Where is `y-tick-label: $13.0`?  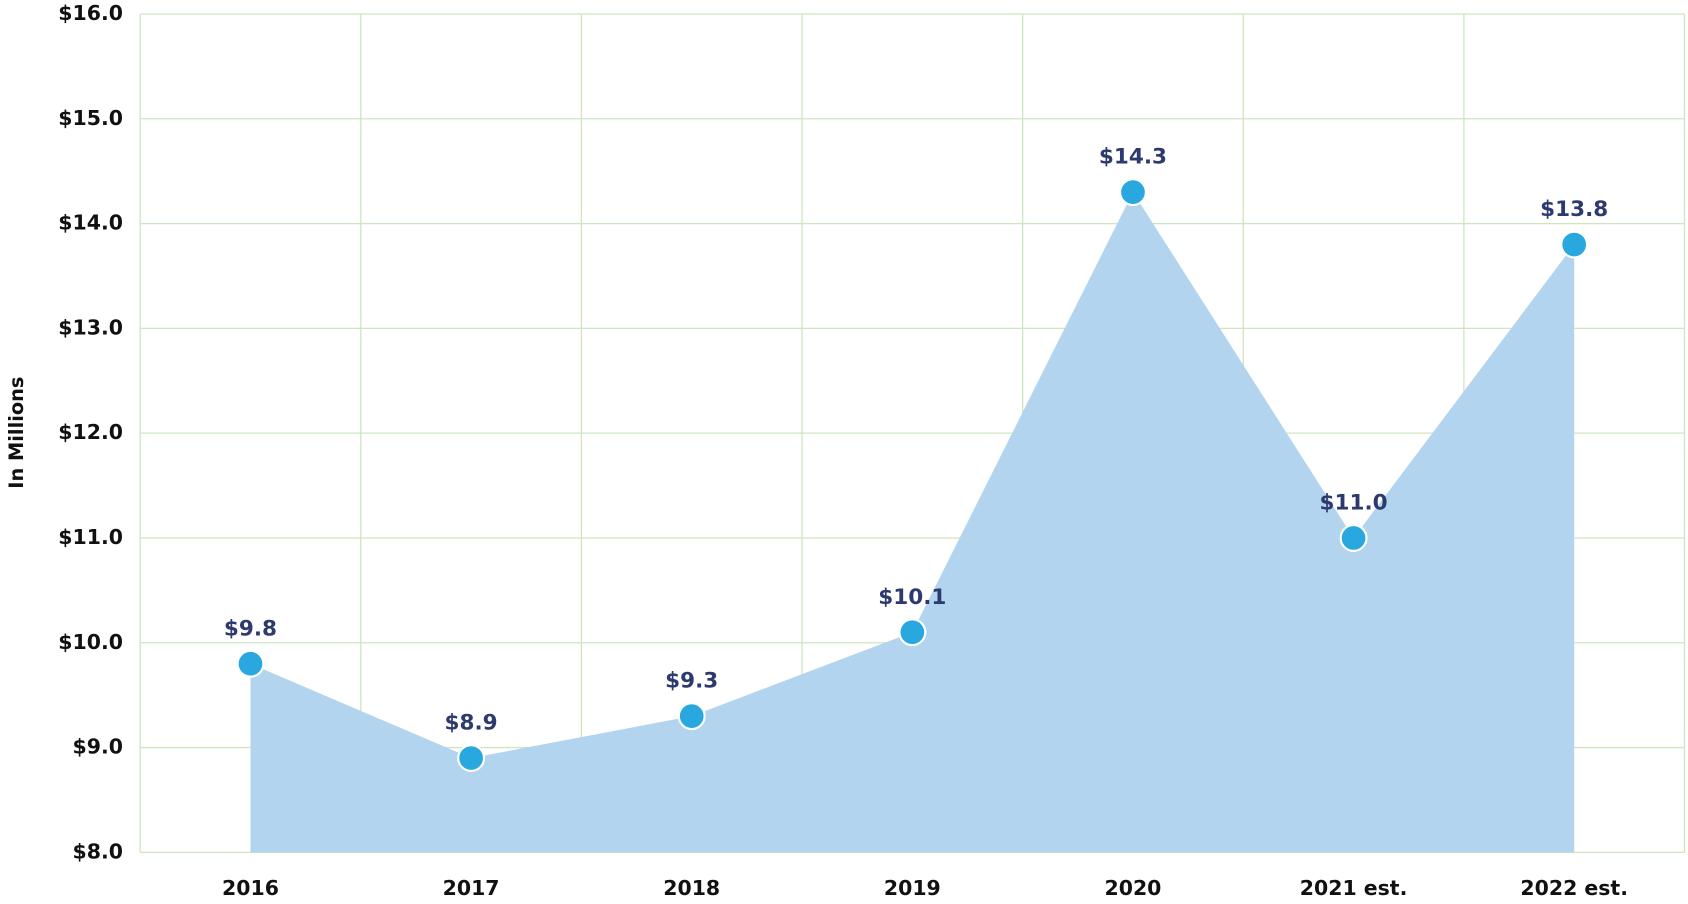 y-tick-label: $13.0 is located at coordinates (90, 327).